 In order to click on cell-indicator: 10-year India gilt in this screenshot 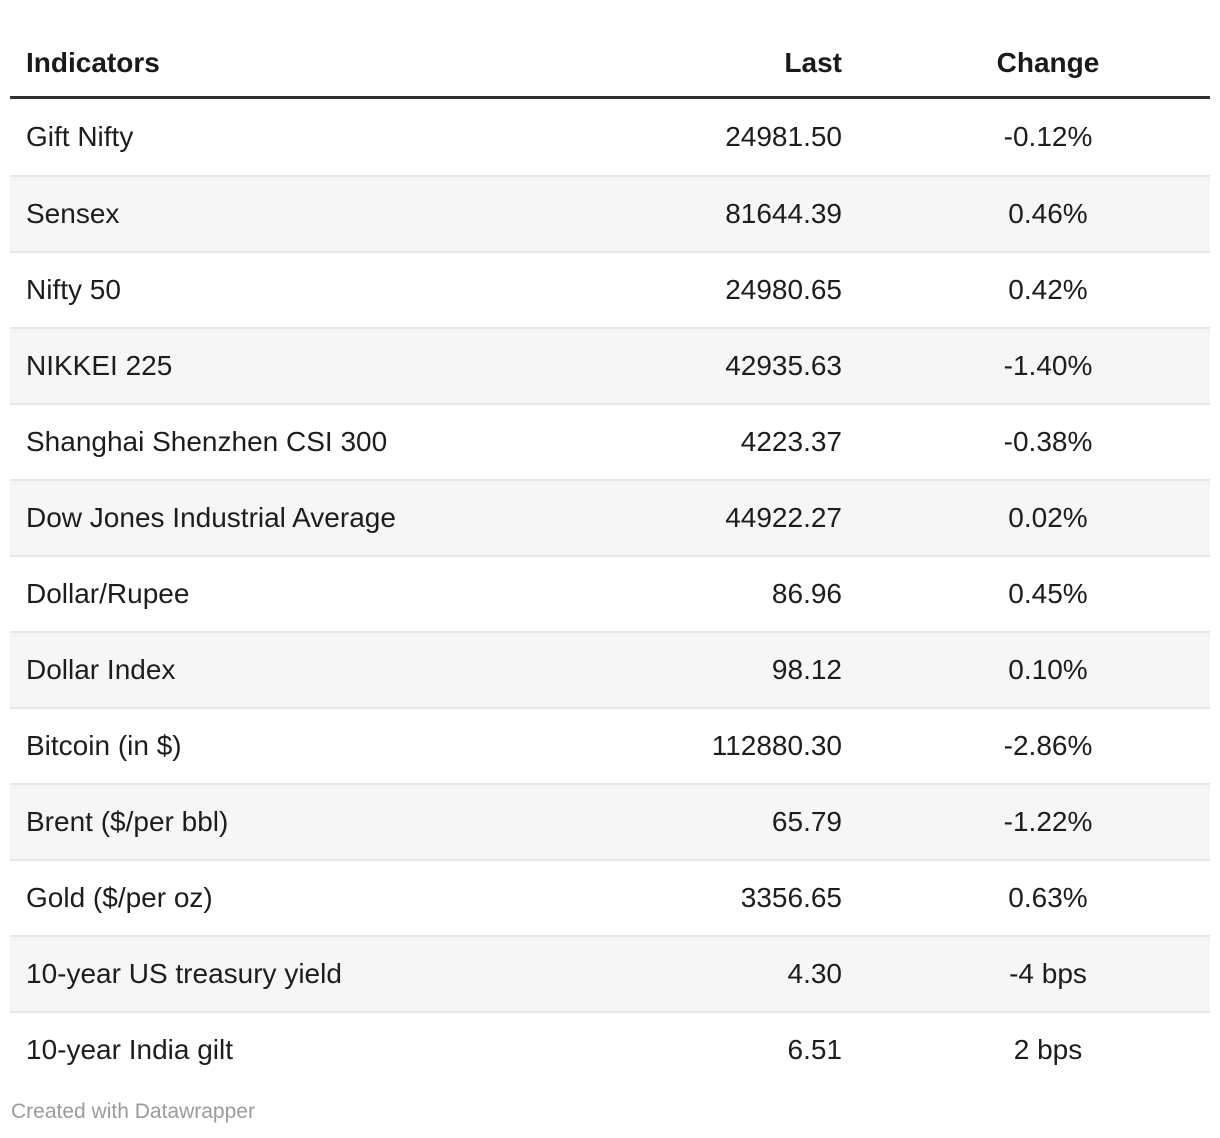, I will do `click(348, 1049)`.